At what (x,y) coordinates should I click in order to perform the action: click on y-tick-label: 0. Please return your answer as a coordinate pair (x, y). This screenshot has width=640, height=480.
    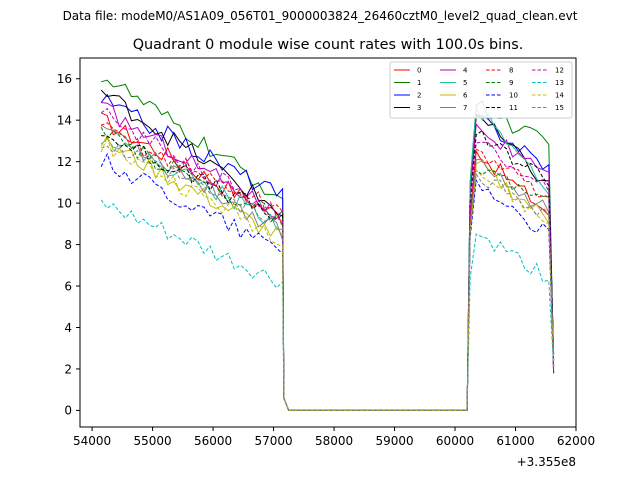
    Looking at the image, I should click on (68, 411).